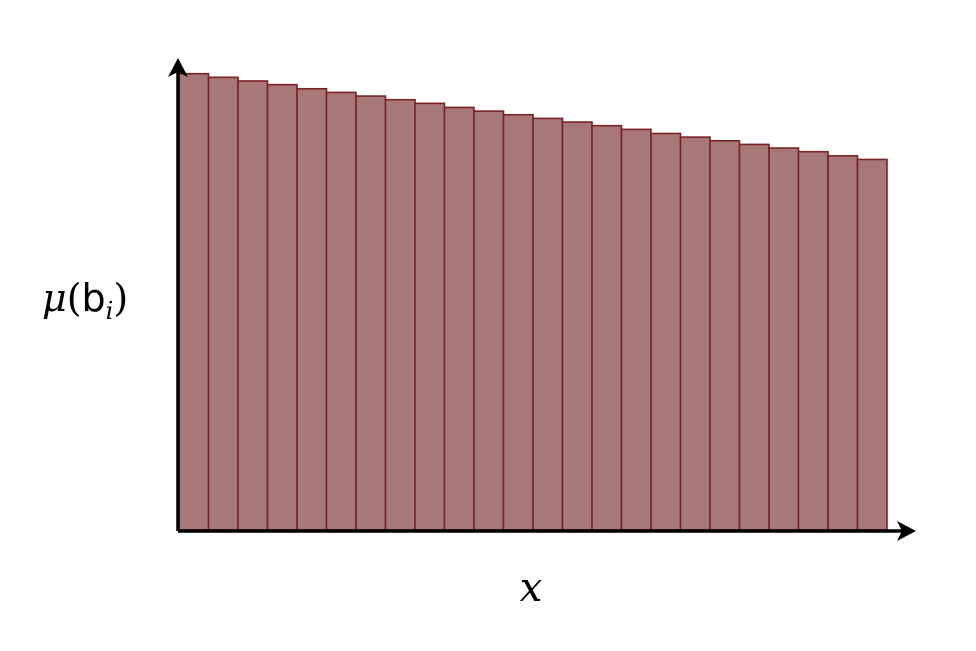  I want to click on y-axis-label-base: b, so click(94, 298).